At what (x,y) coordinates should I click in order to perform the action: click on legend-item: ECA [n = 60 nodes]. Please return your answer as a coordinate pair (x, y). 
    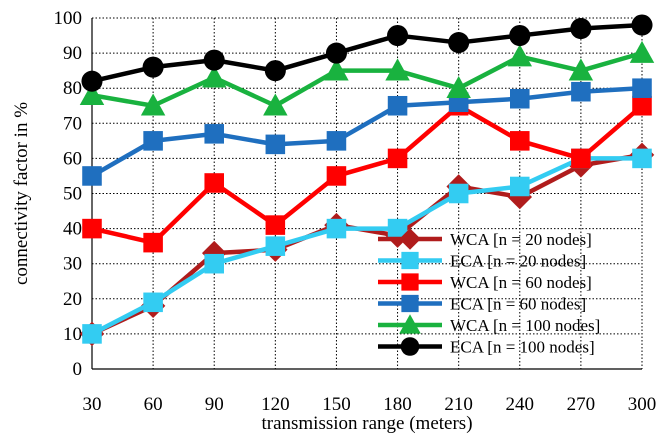
    Looking at the image, I should click on (482, 304).